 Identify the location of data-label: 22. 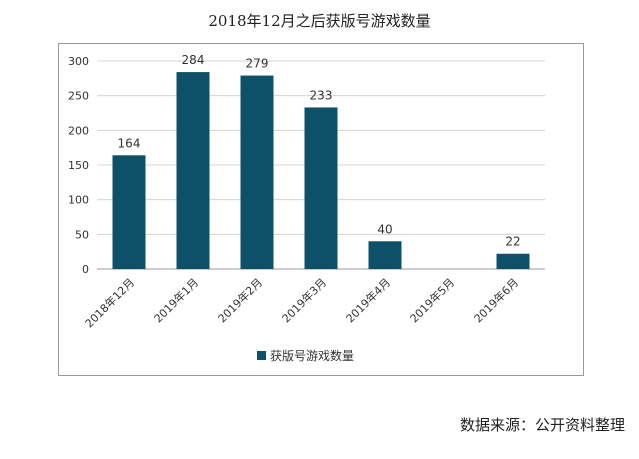
(512, 242).